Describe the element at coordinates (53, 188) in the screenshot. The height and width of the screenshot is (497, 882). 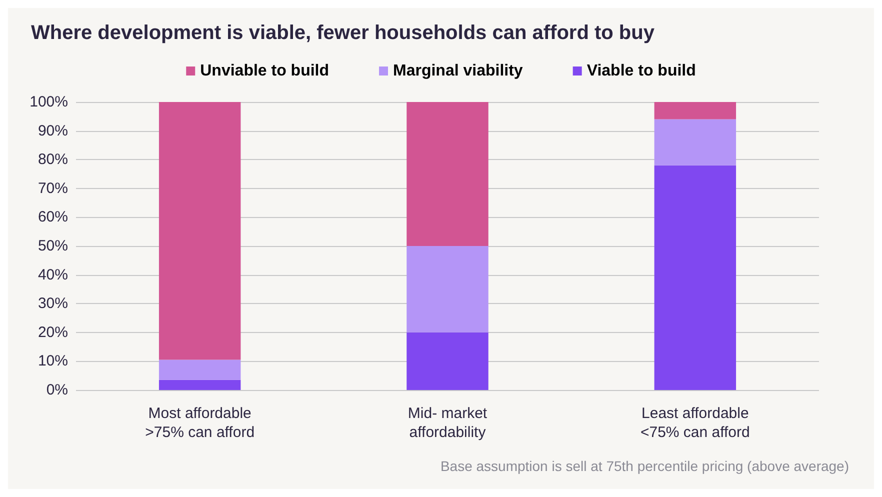
I see `y-tick-label: 70%` at that location.